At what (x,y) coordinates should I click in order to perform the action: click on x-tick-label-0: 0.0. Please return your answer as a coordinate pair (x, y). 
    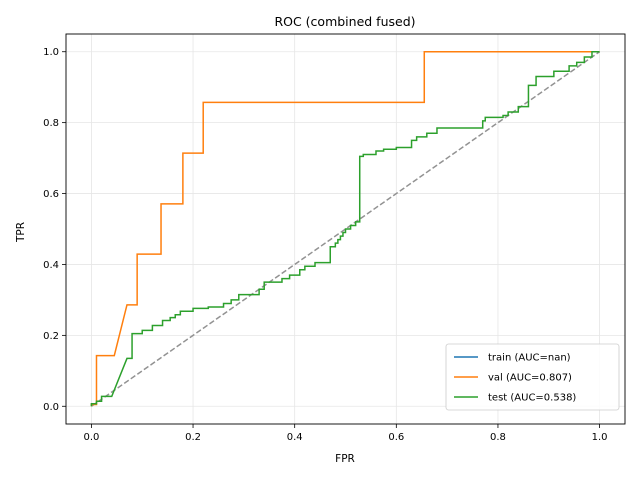
    Looking at the image, I should click on (91, 437).